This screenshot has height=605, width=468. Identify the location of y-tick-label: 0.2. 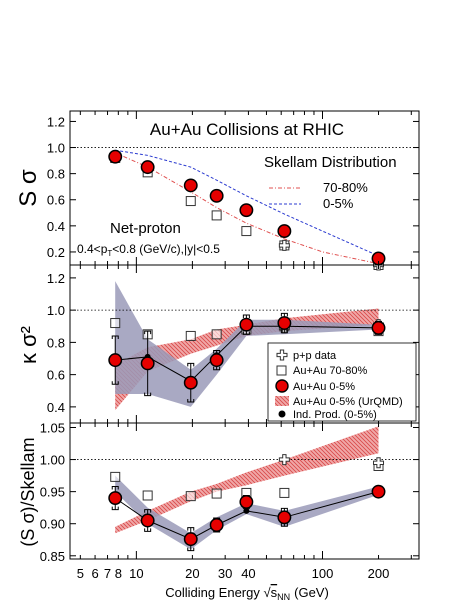
(56, 252).